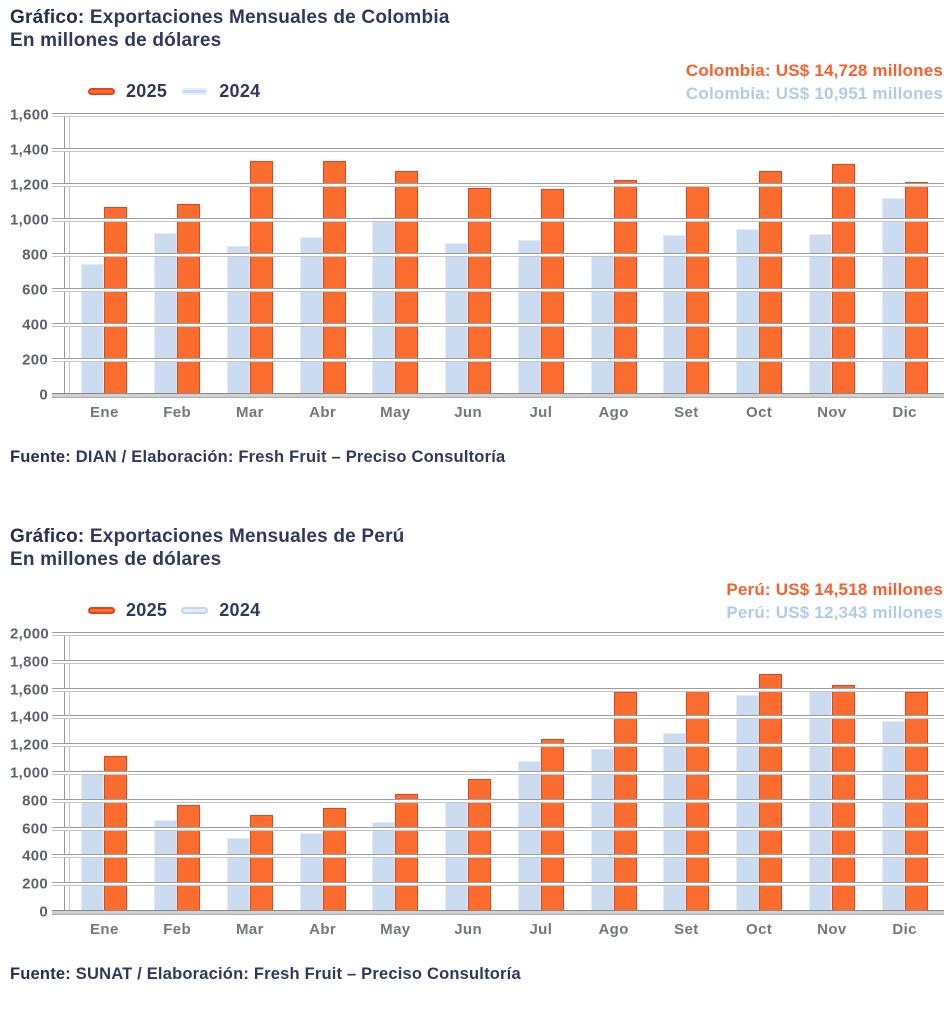  I want to click on y-axis: 0 200 400 600 800 1,000 1,200 1,400 1,600, so click(39, 255).